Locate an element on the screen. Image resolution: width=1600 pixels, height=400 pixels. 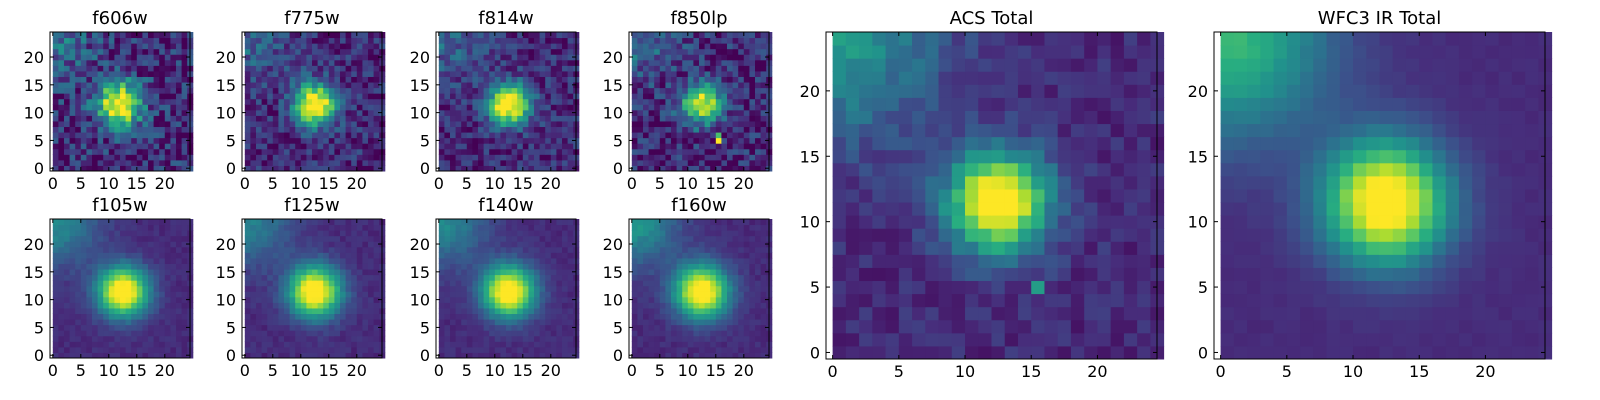
y-tick-label: 15 is located at coordinates (420, 272).